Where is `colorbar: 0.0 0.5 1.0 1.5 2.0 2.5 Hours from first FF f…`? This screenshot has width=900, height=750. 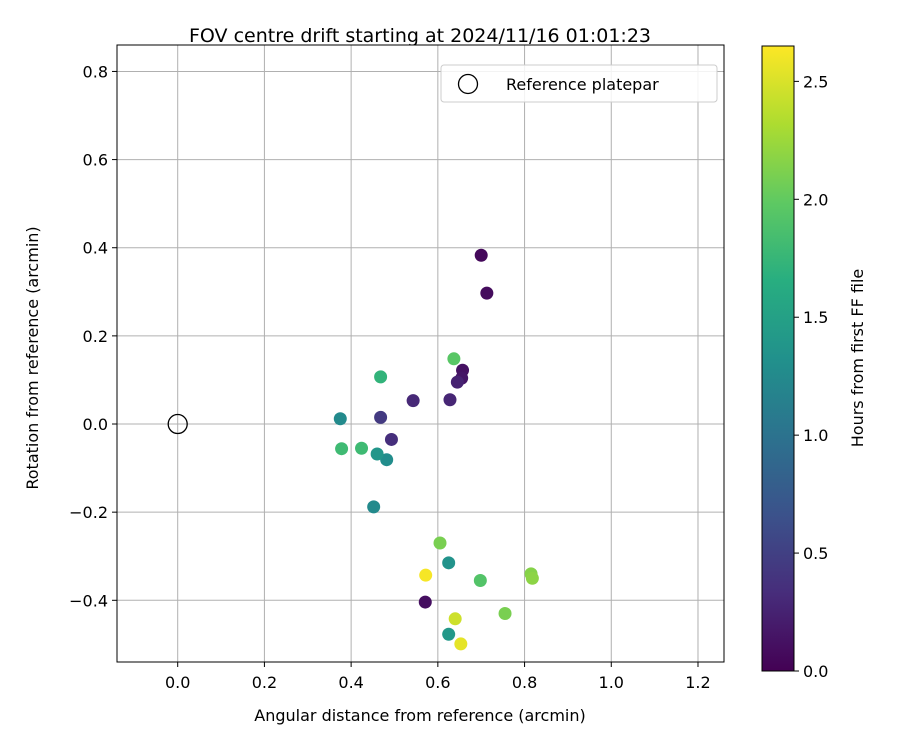 colorbar: 0.0 0.5 1.0 1.5 2.0 2.5 Hours from first FF f… is located at coordinates (814, 363).